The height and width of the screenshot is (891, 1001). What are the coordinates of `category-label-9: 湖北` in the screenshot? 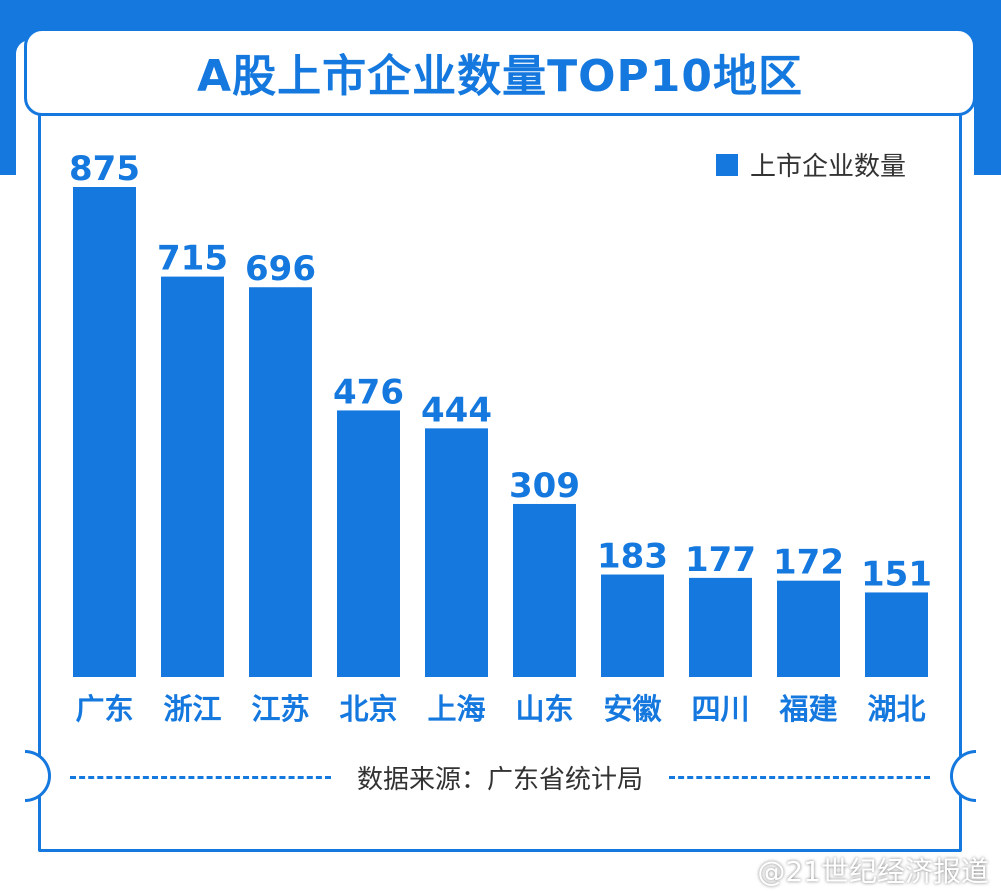 It's located at (896, 709).